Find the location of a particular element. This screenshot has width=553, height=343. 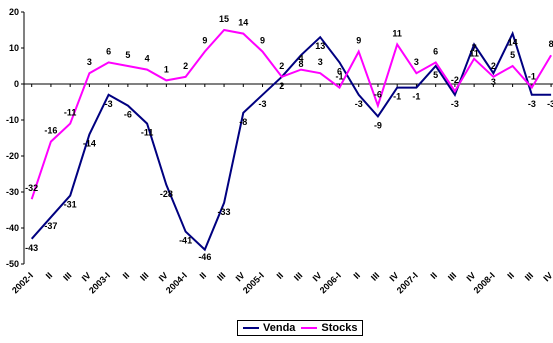

data-label-venda: 14 is located at coordinates (513, 43).